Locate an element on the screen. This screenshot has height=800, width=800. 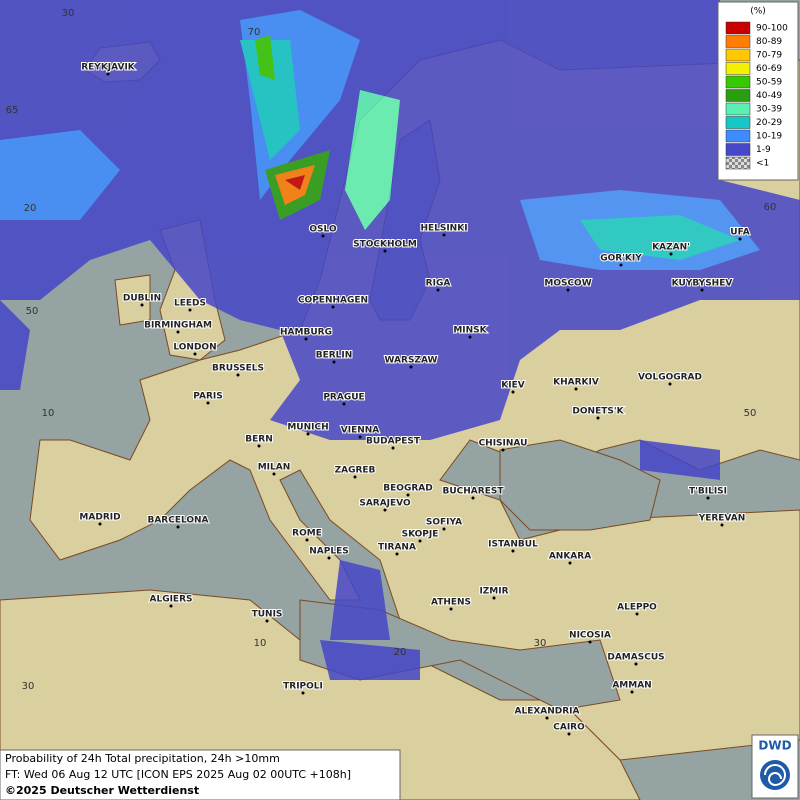
city-label: BUDAPEST is located at coordinates (393, 442).